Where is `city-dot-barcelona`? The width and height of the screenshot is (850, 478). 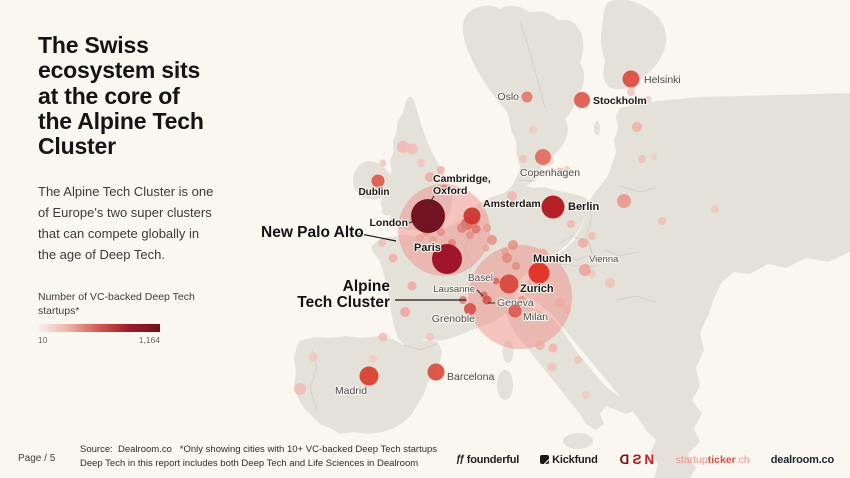 city-dot-barcelona is located at coordinates (436, 372).